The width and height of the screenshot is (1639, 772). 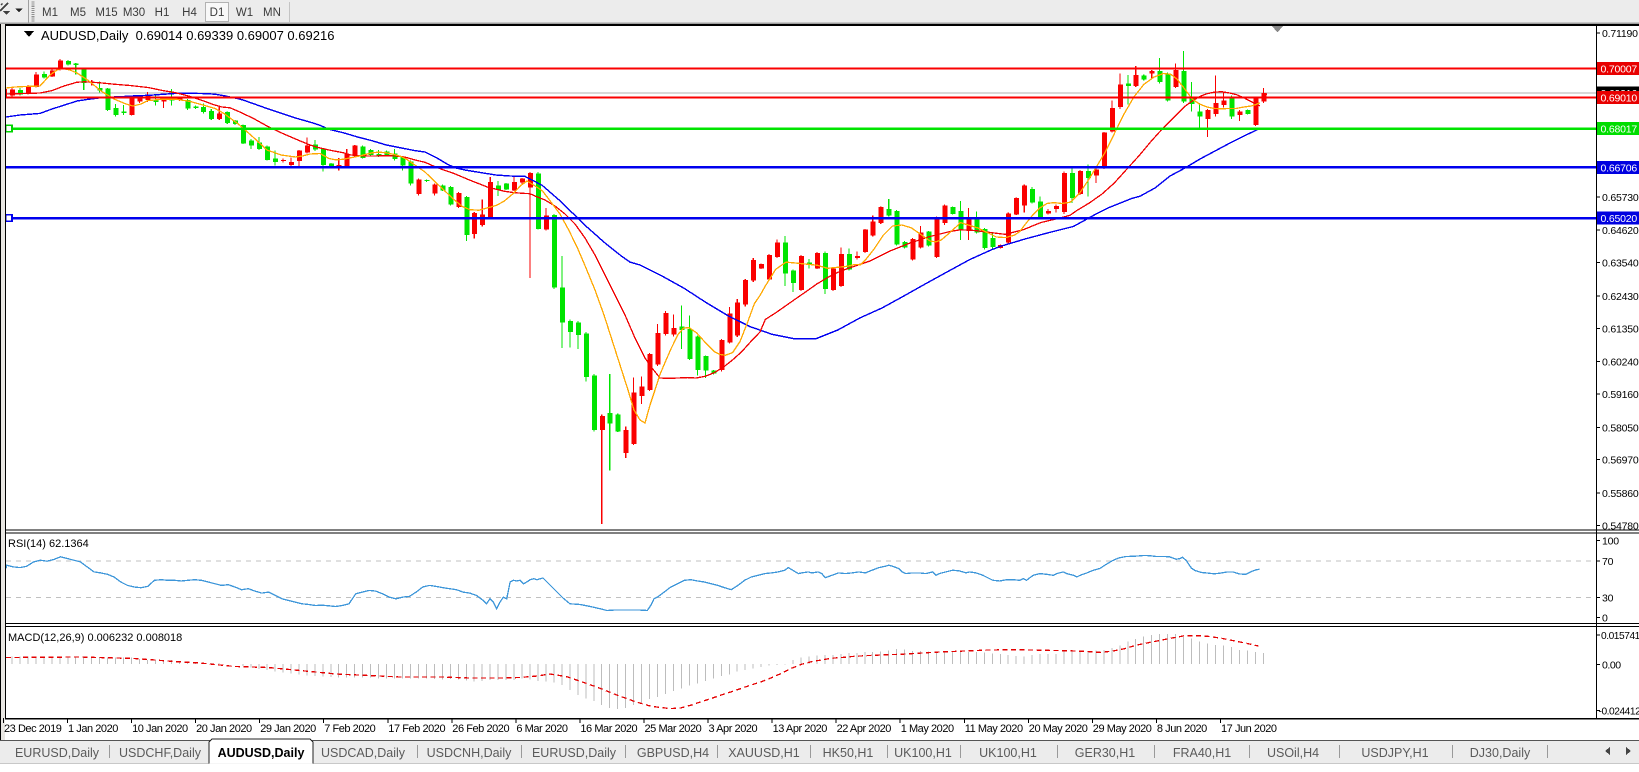 What do you see at coordinates (244, 13) in the screenshot?
I see `svg-text: W1` at bounding box center [244, 13].